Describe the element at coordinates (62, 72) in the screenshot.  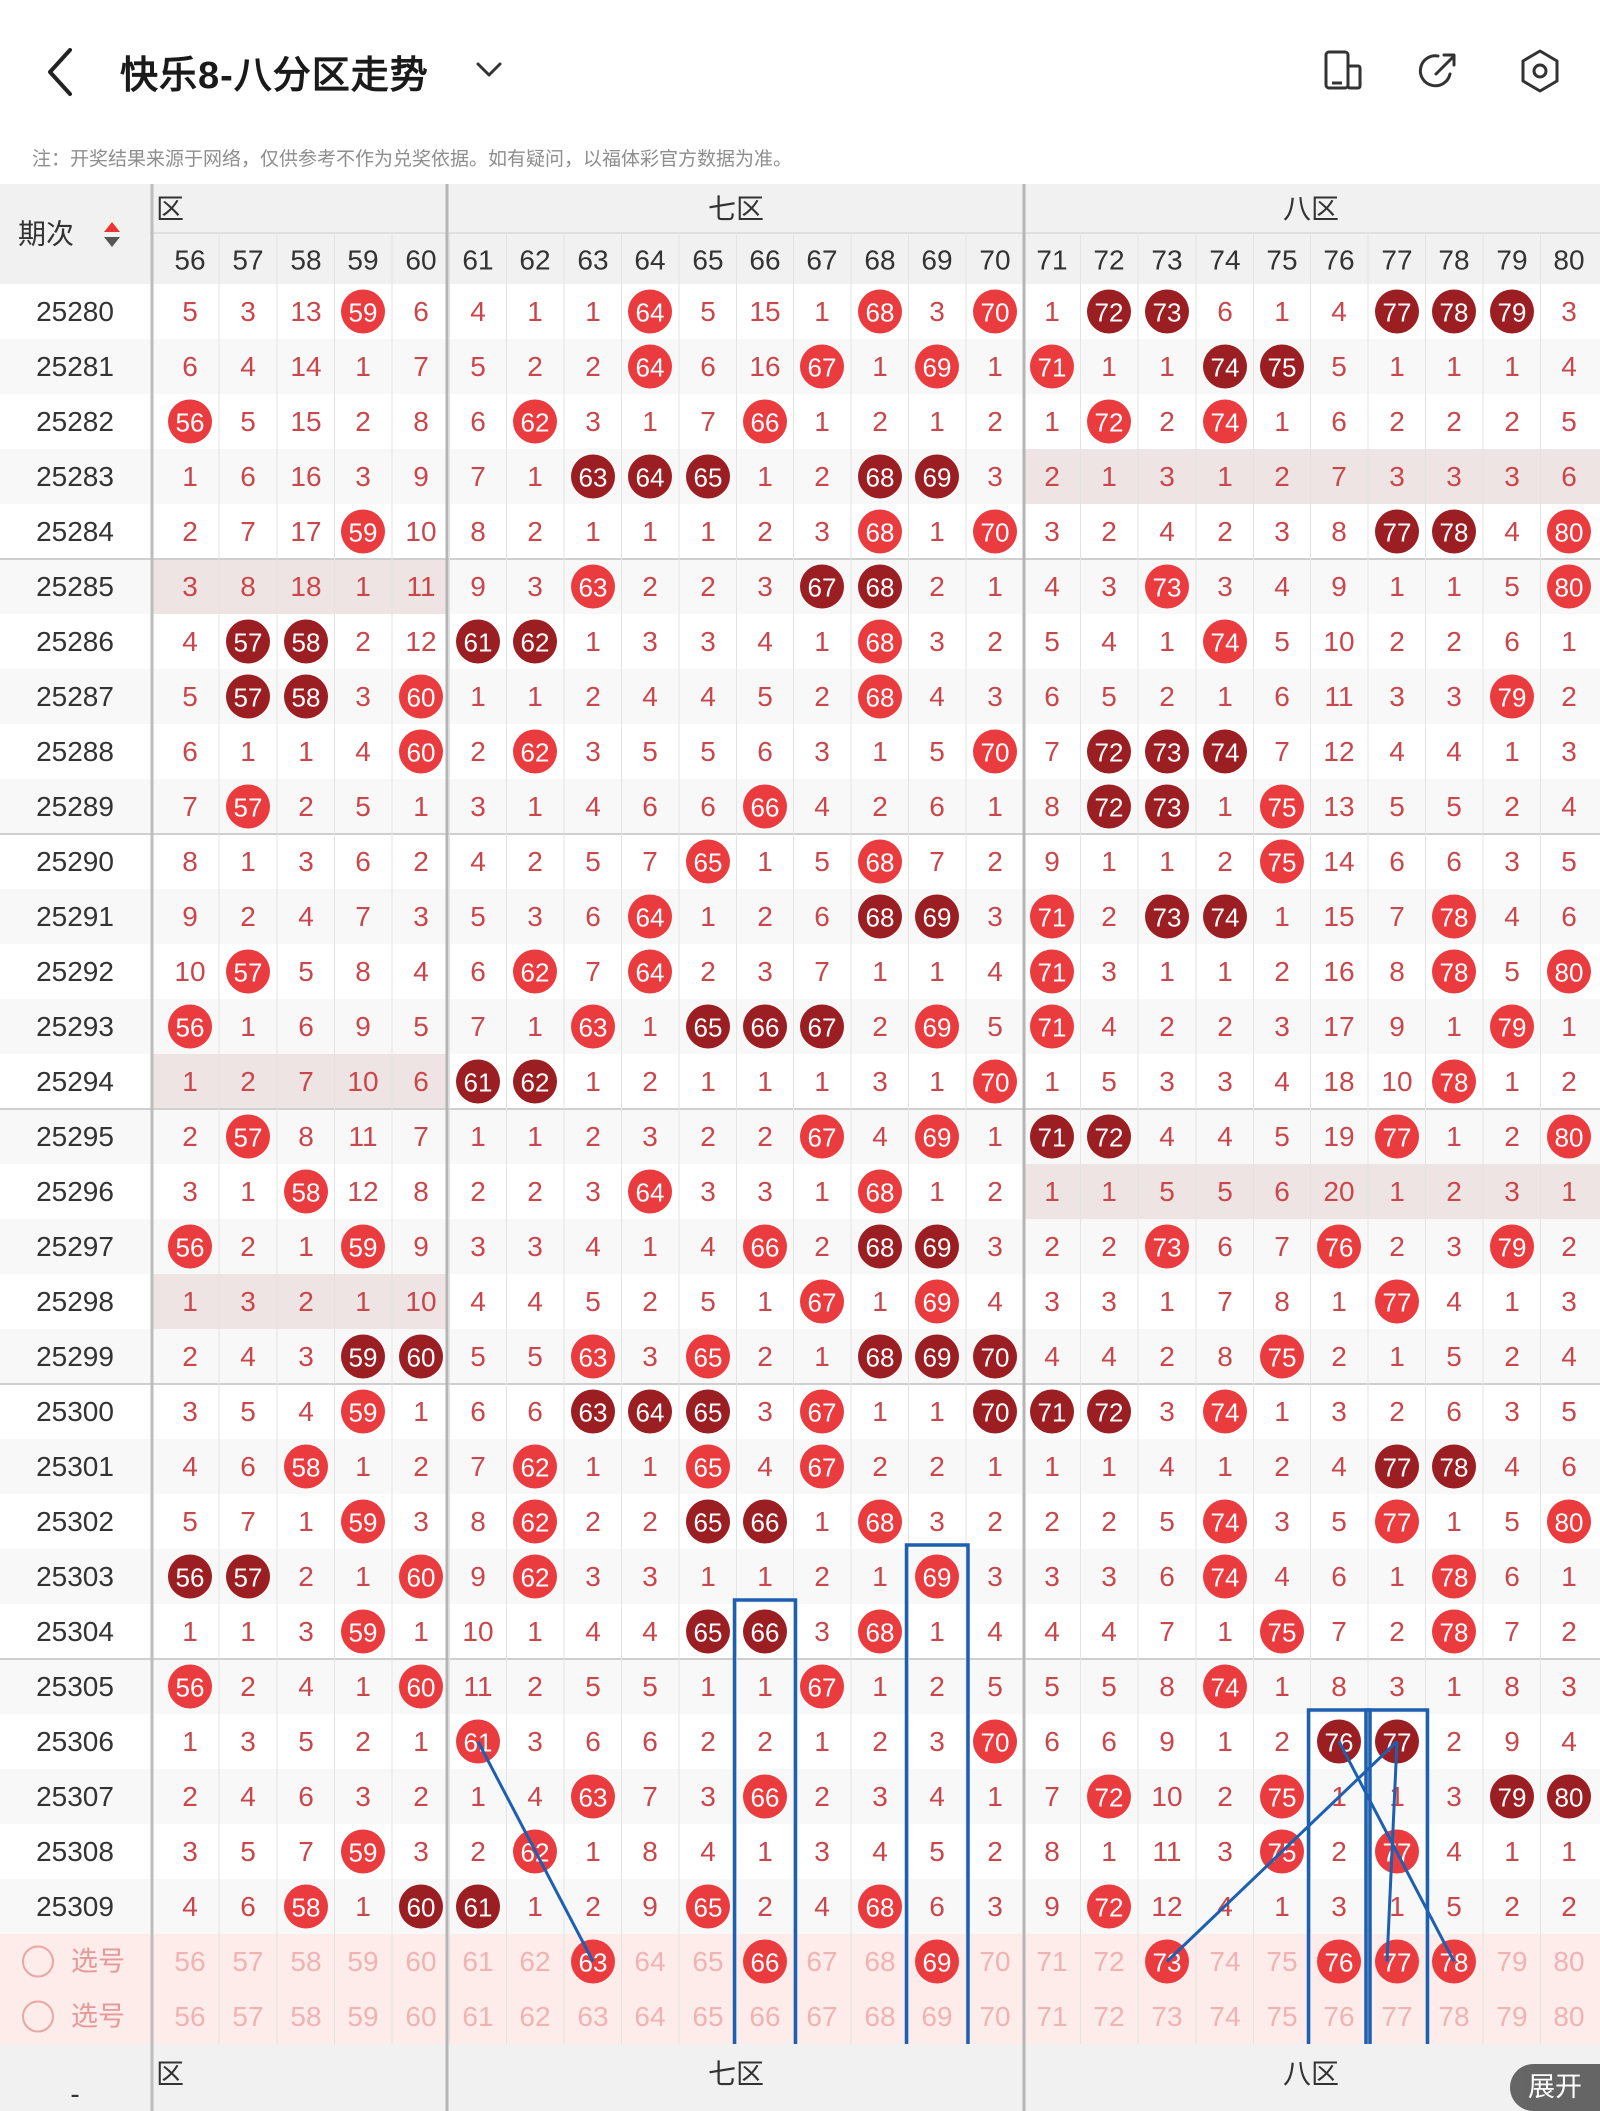
I see `back-button` at that location.